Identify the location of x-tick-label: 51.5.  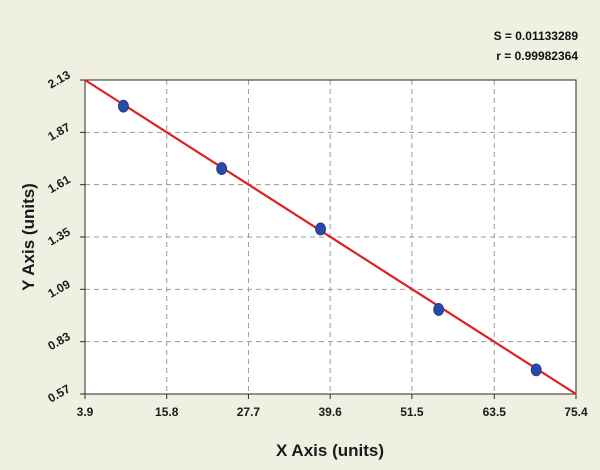
(412, 412).